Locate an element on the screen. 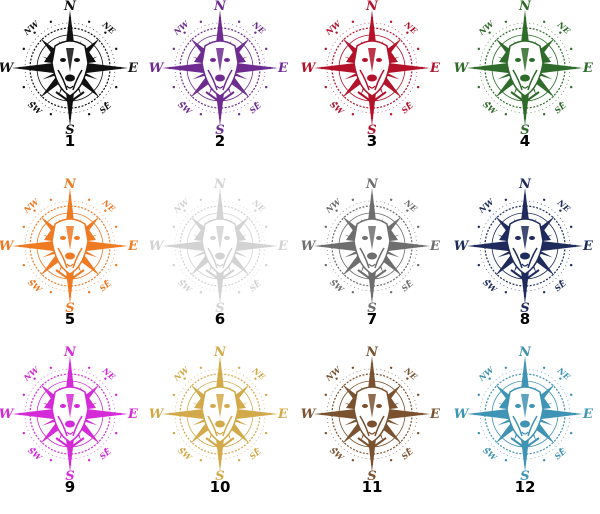 The image size is (600, 514). variant-number: 12 is located at coordinates (525, 487).